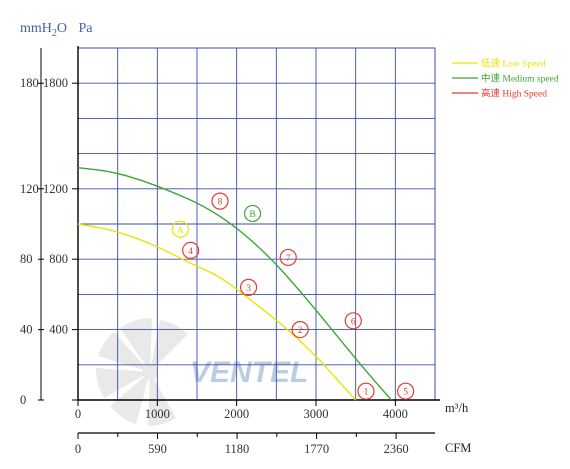 The image size is (570, 469). What do you see at coordinates (26, 259) in the screenshot?
I see `y-tick-label-mmh2o: 80` at bounding box center [26, 259].